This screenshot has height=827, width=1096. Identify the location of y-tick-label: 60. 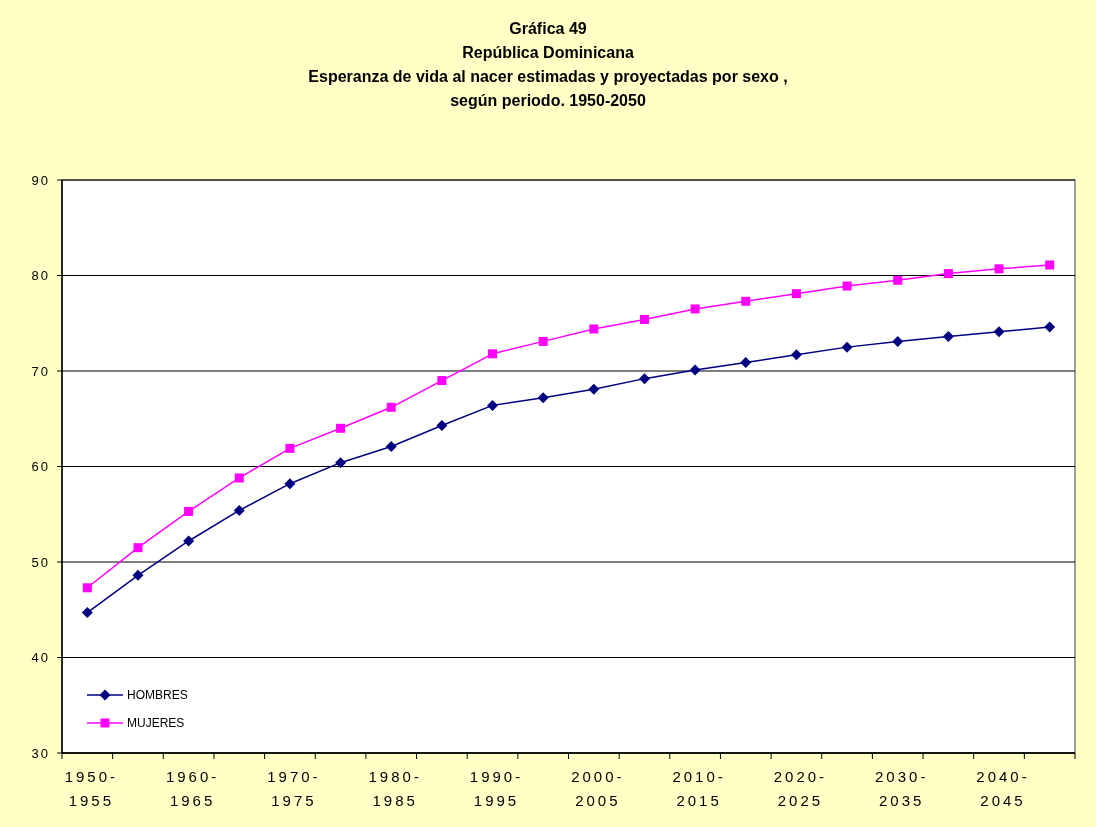
(40, 467).